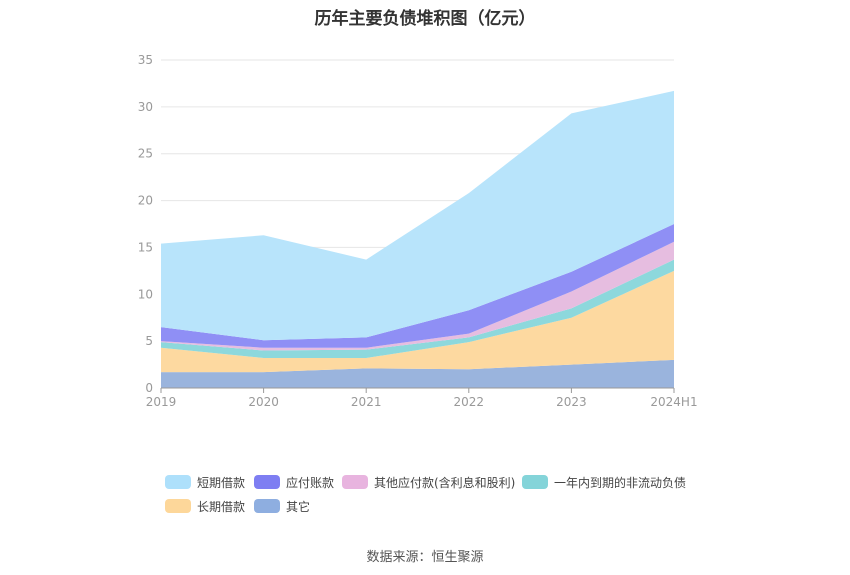 The height and width of the screenshot is (575, 850). What do you see at coordinates (145, 247) in the screenshot?
I see `y-tick-label: 15` at bounding box center [145, 247].